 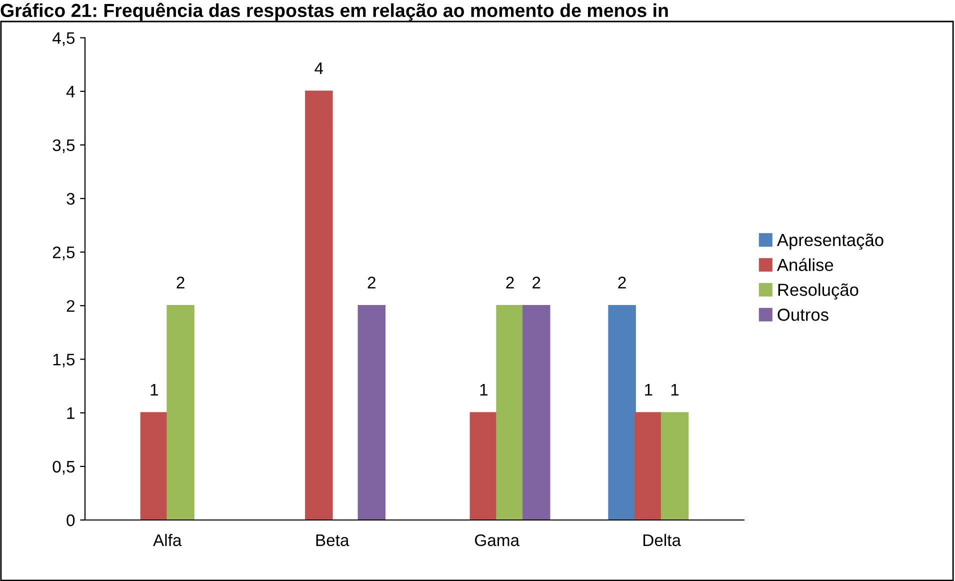 What do you see at coordinates (830, 242) in the screenshot?
I see `legend-label: Apresentação` at bounding box center [830, 242].